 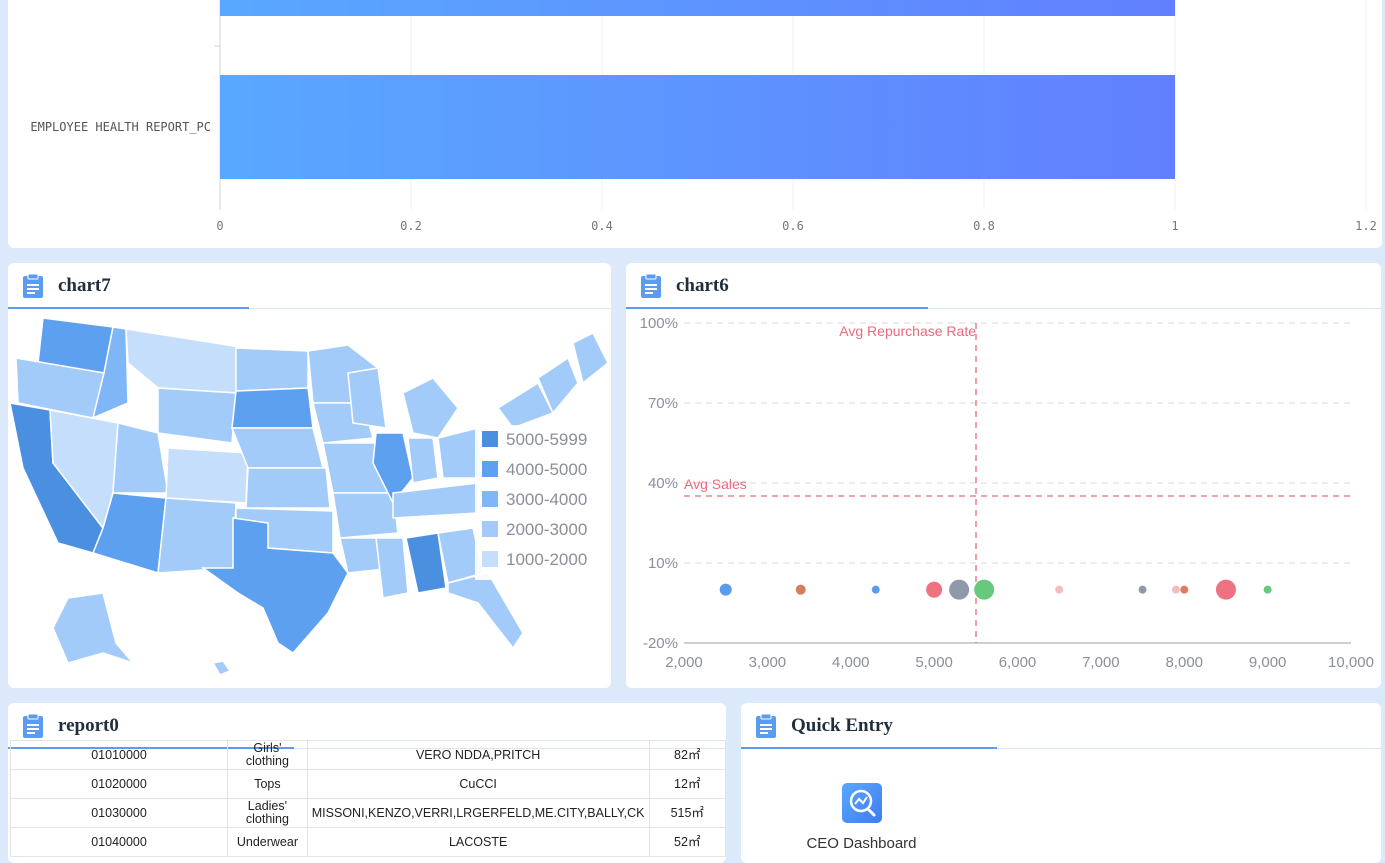 What do you see at coordinates (1061, 726) in the screenshot?
I see `quick-entry-header: Quick Entry` at bounding box center [1061, 726].